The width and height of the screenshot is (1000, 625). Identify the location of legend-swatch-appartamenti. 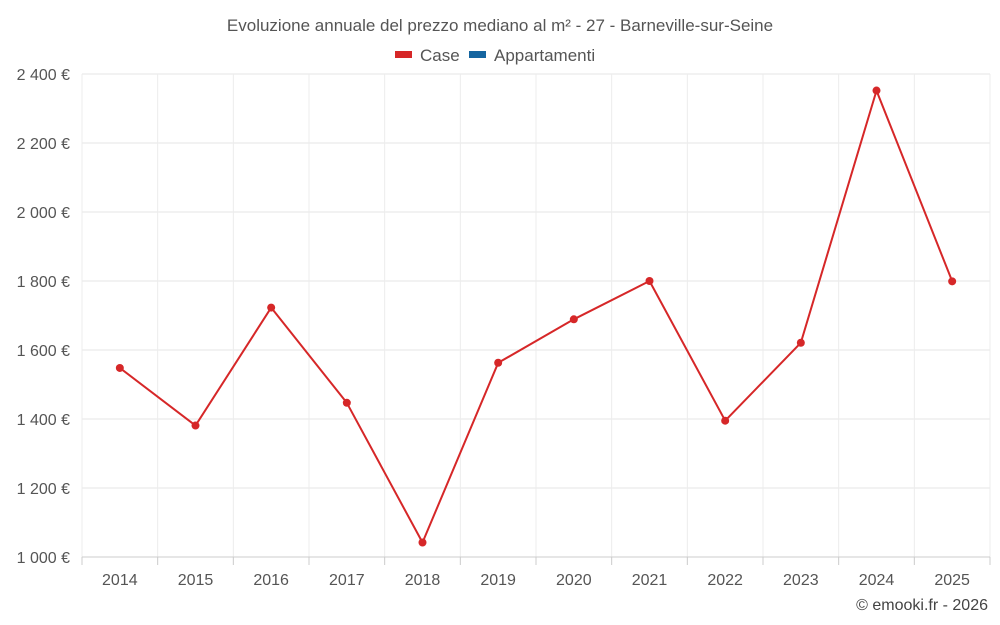
(477, 54).